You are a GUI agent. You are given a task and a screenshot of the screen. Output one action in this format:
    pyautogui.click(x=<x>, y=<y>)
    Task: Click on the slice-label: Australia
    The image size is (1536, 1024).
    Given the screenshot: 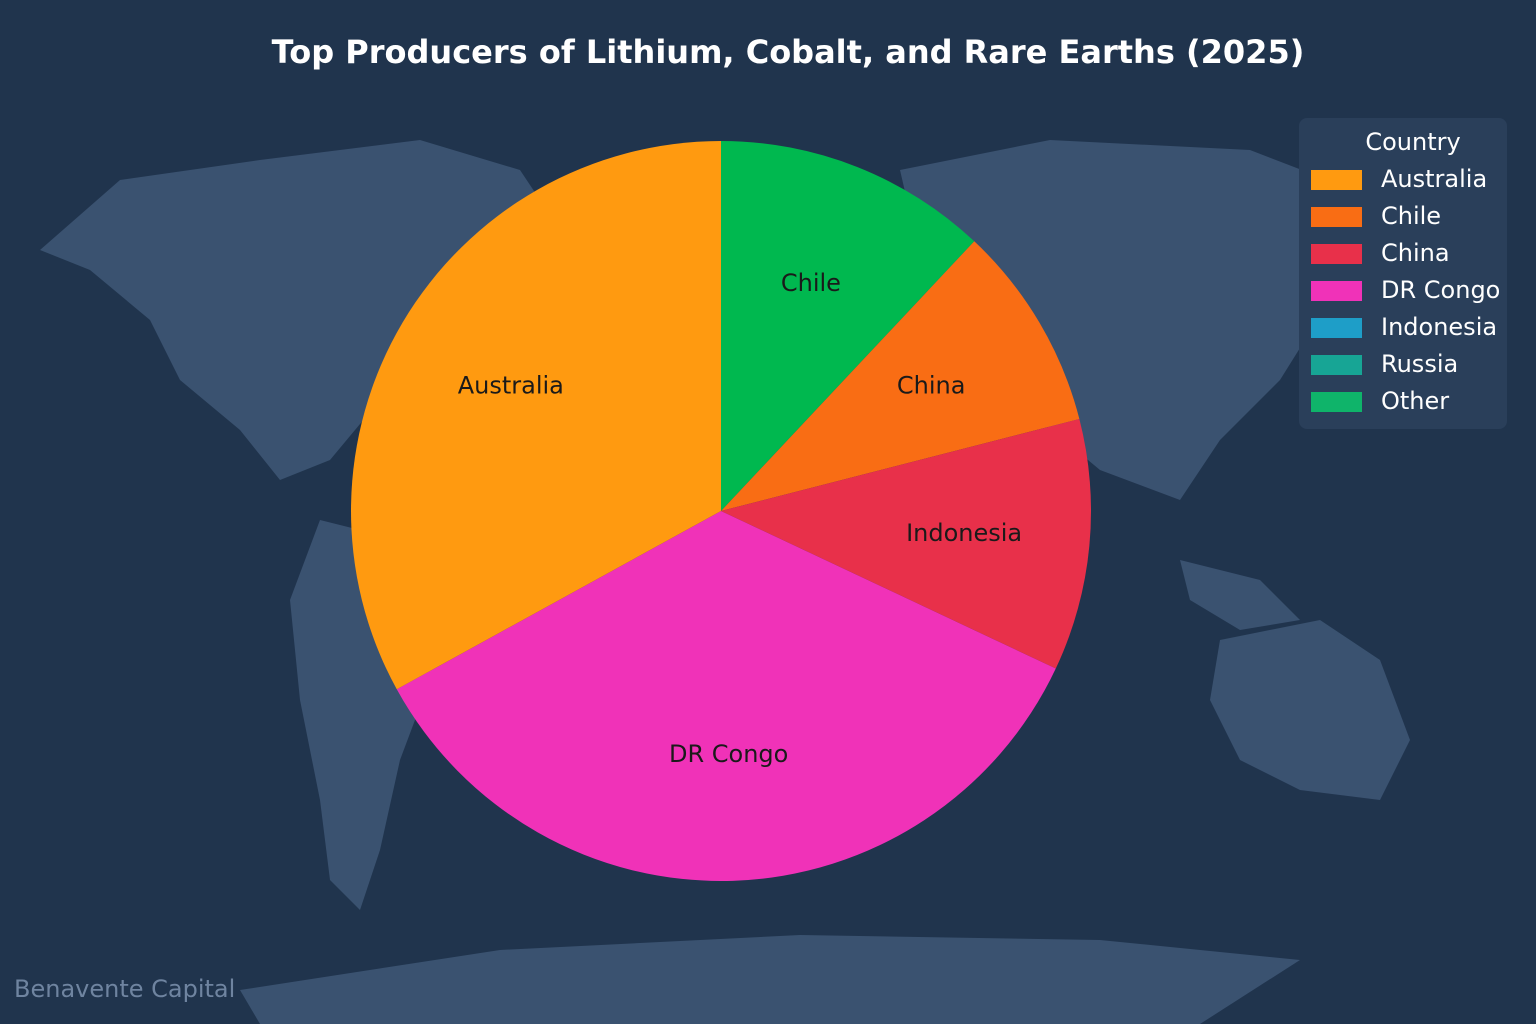 What is the action you would take?
    pyautogui.click(x=511, y=386)
    